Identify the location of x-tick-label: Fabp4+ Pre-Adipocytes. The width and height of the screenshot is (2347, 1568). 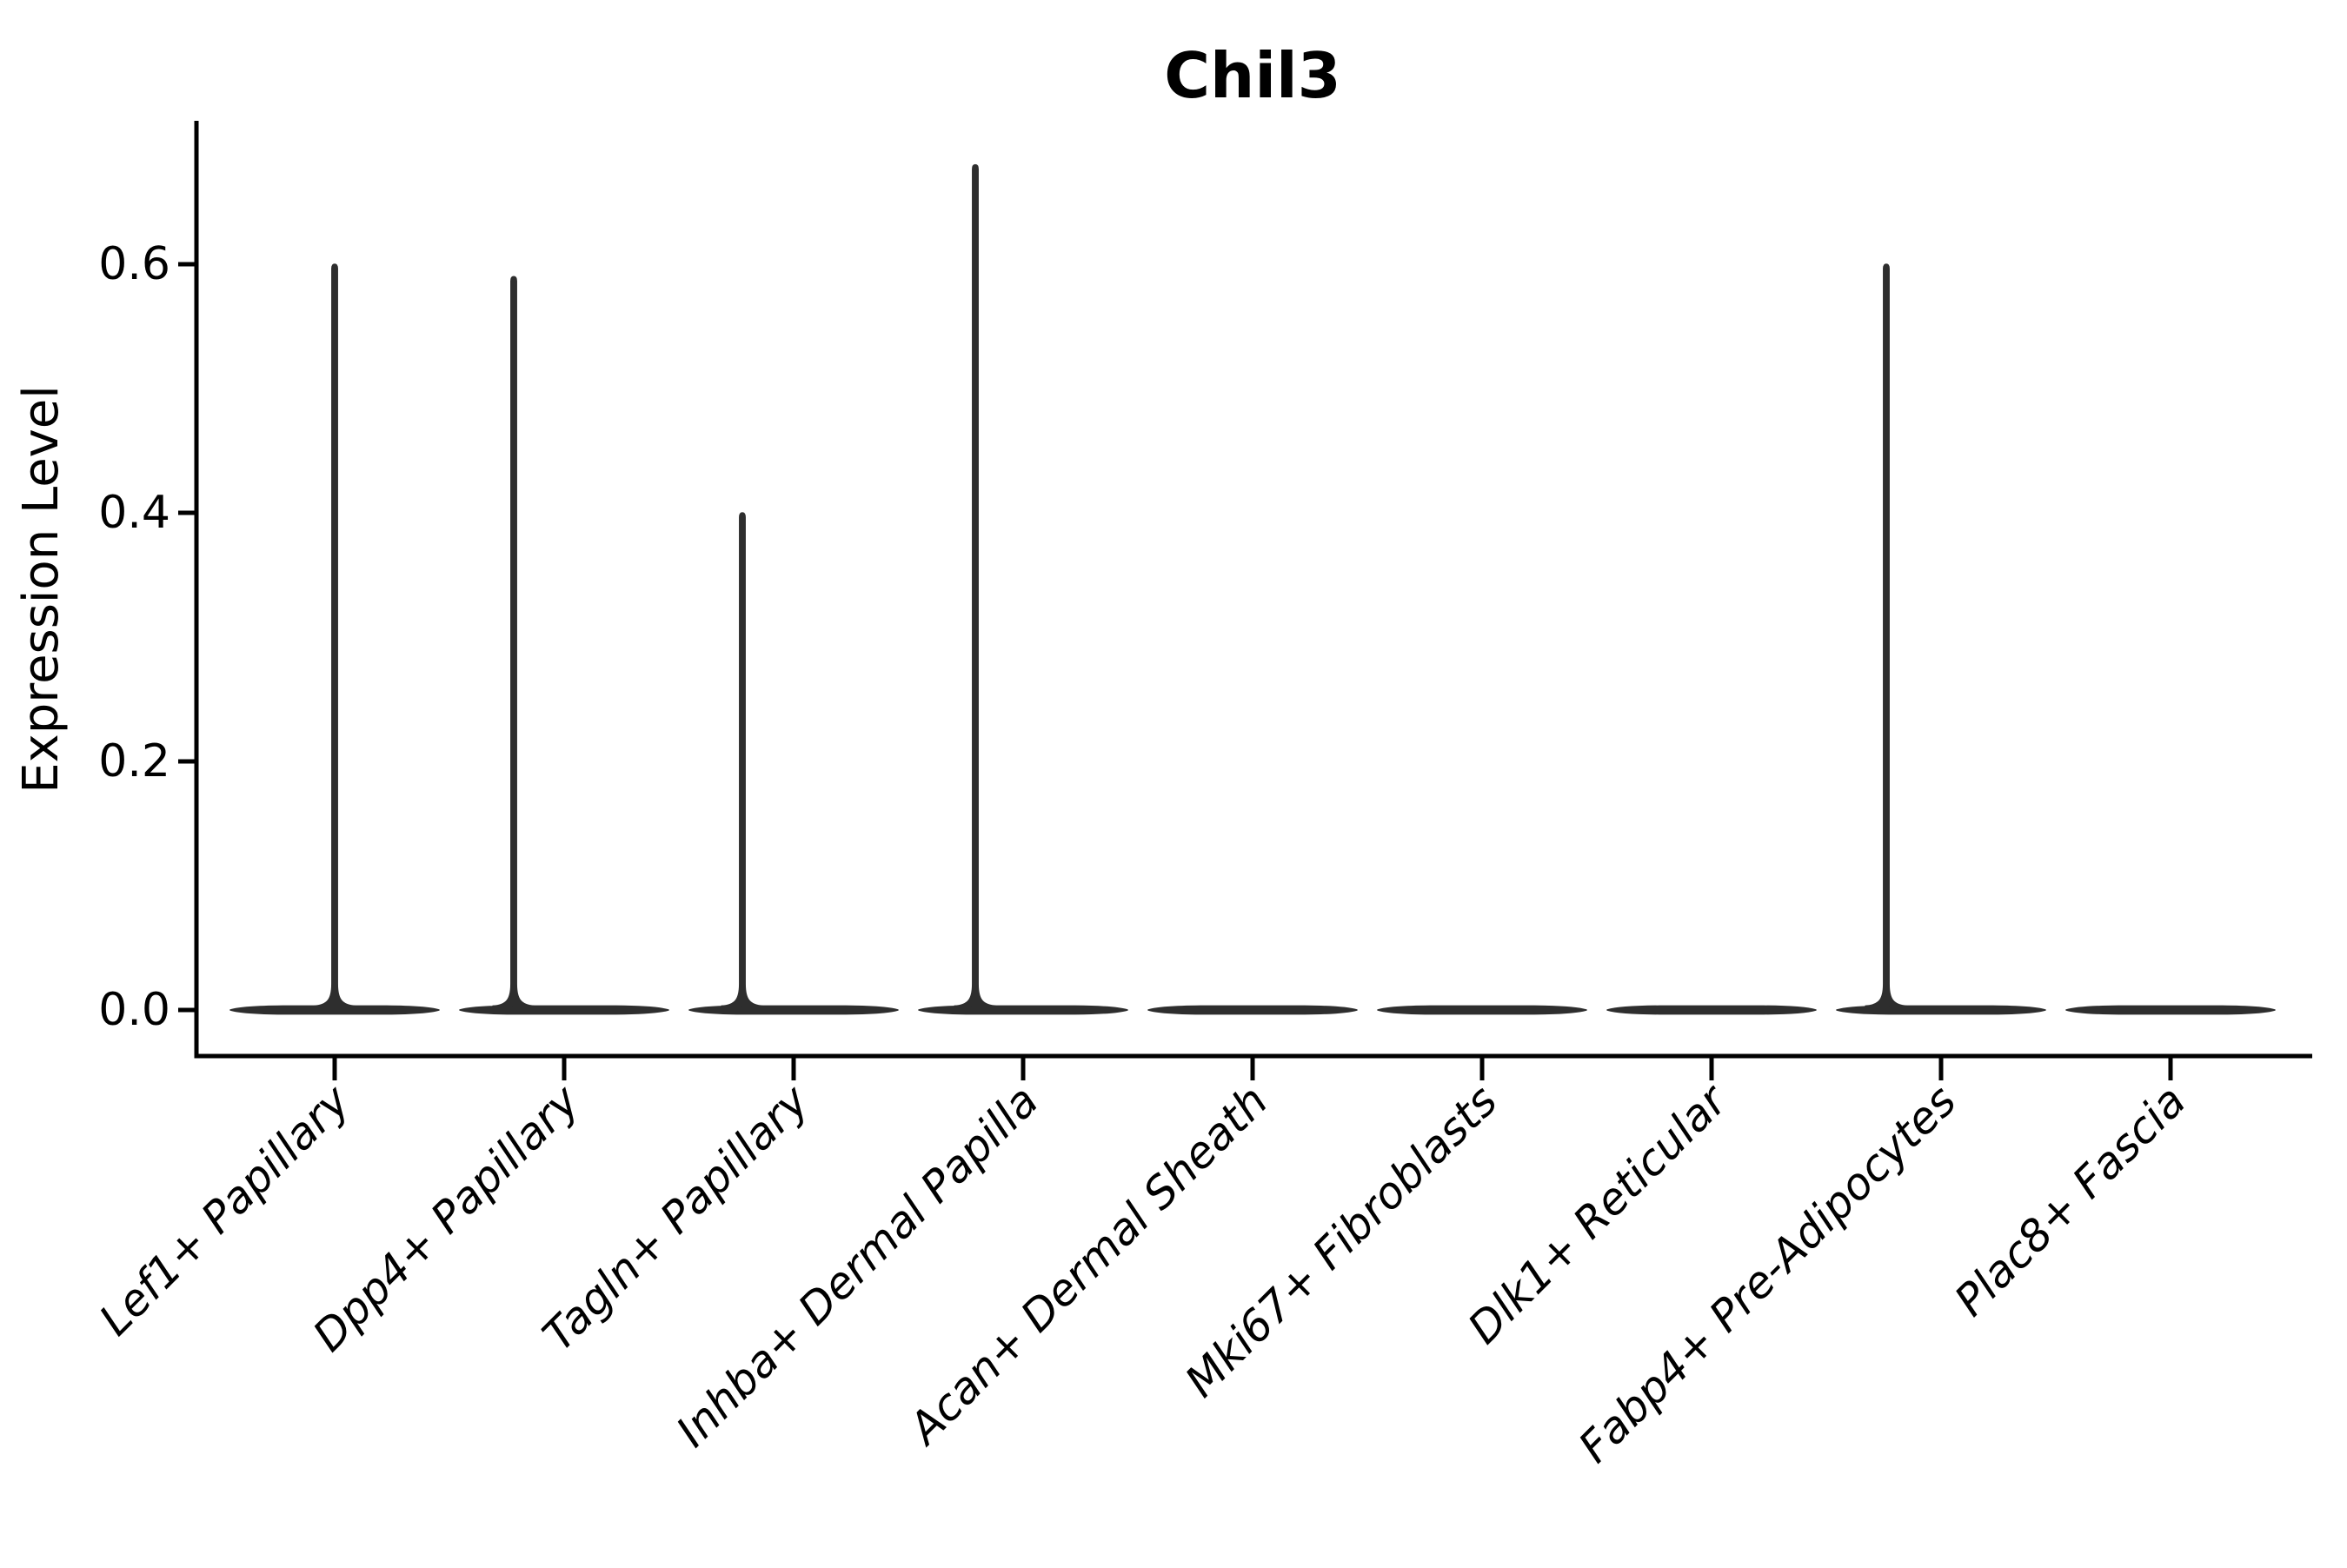
(1767, 1273).